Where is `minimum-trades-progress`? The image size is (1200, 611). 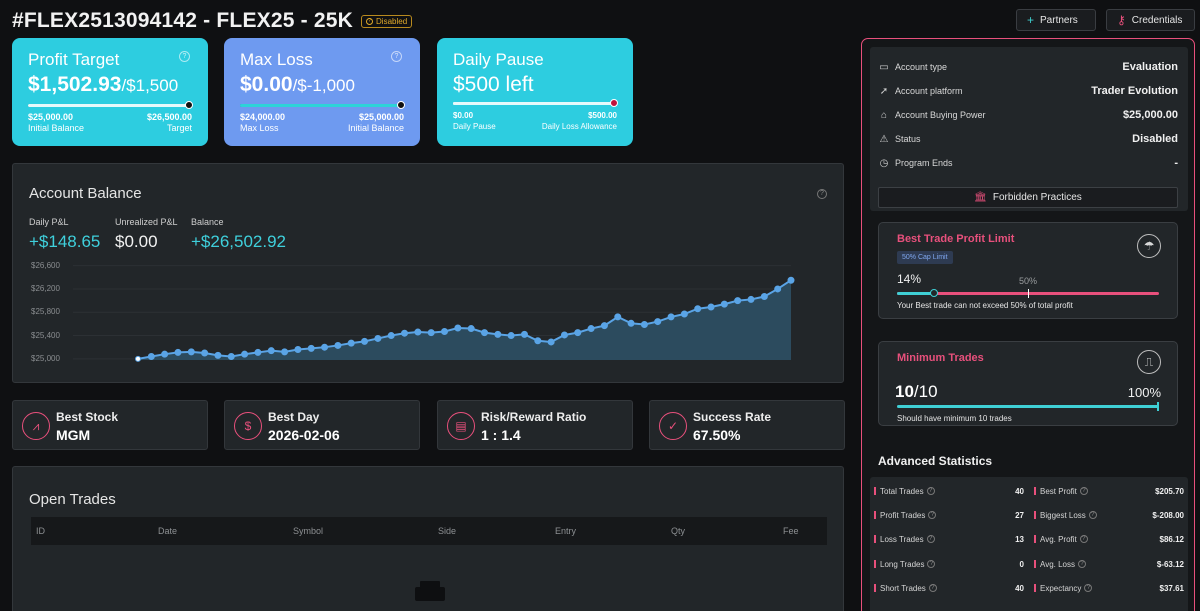 minimum-trades-progress is located at coordinates (1028, 406).